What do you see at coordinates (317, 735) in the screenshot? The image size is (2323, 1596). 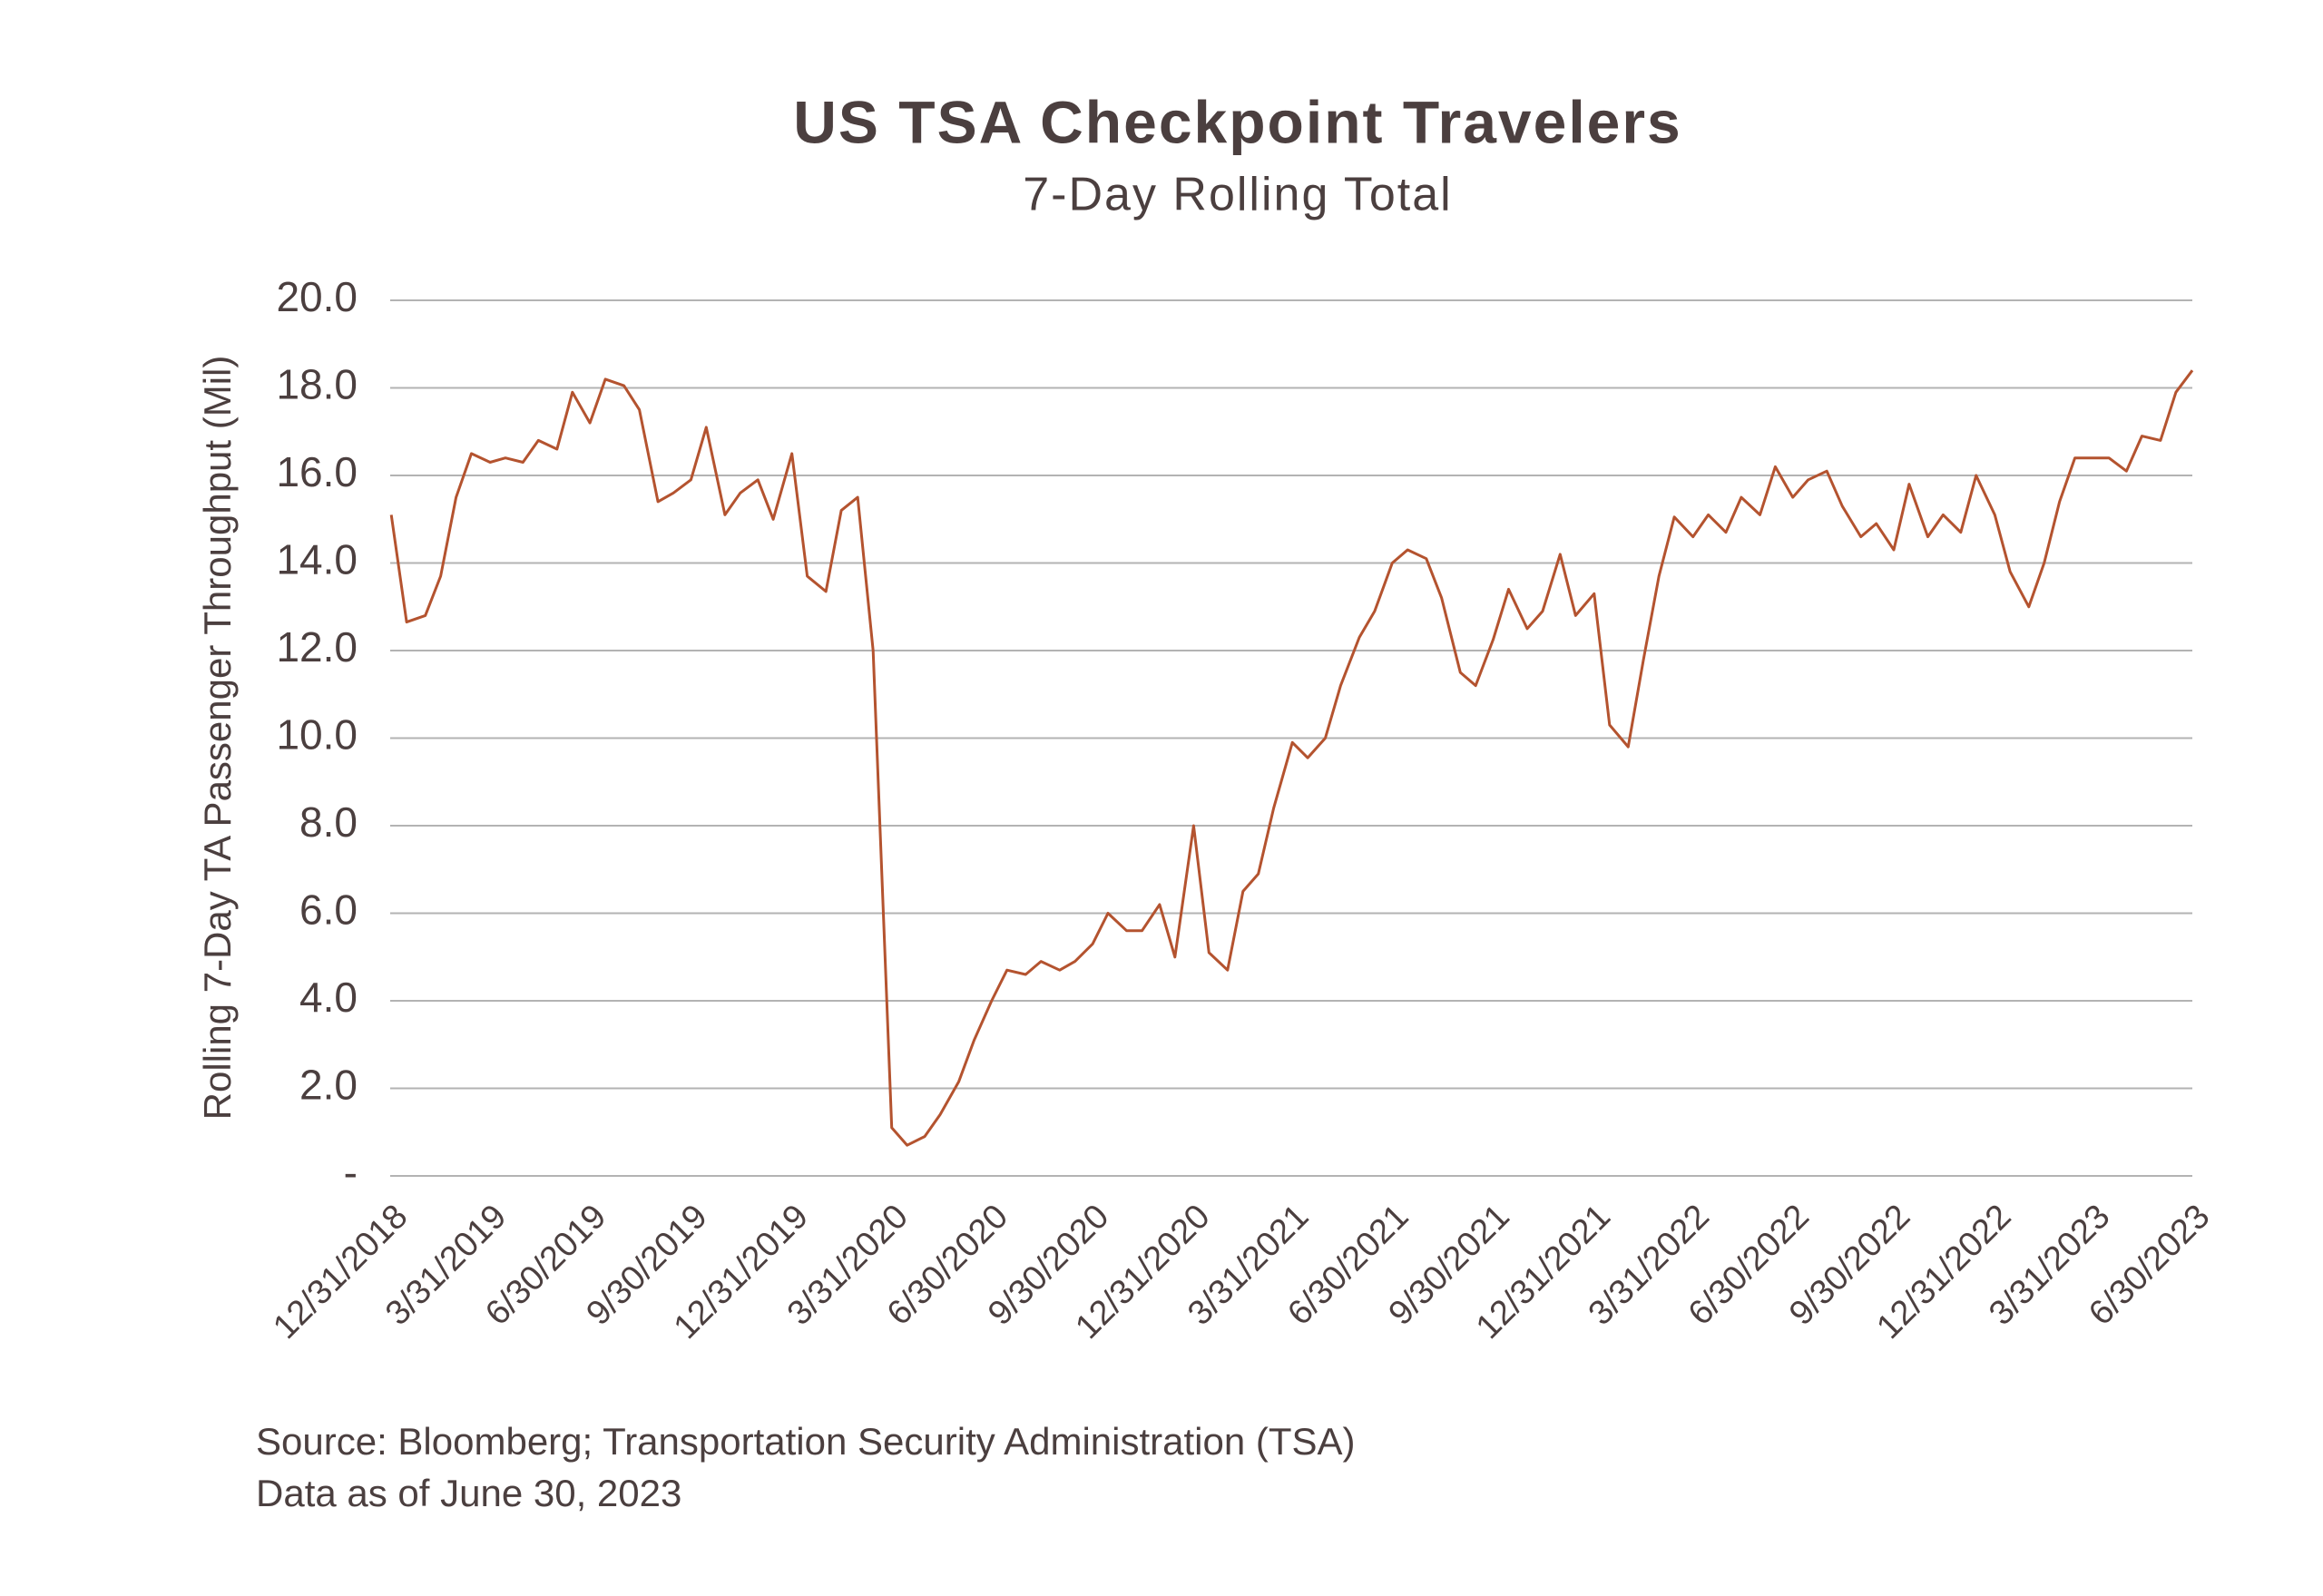 I see `y-tick-label: 10.0` at bounding box center [317, 735].